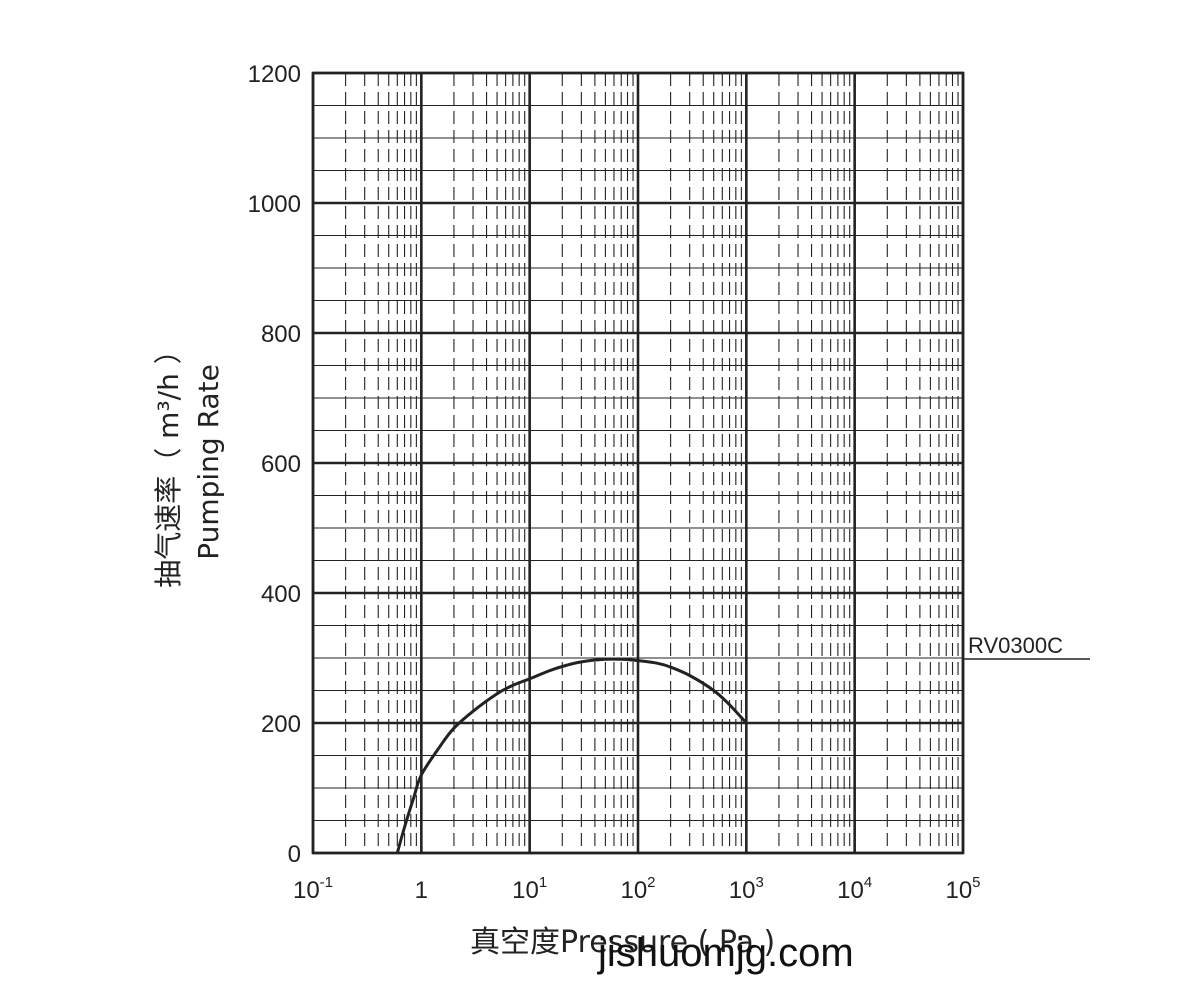 The height and width of the screenshot is (996, 1200). Describe the element at coordinates (281, 464) in the screenshot. I see `y-tick-label: 600` at that location.